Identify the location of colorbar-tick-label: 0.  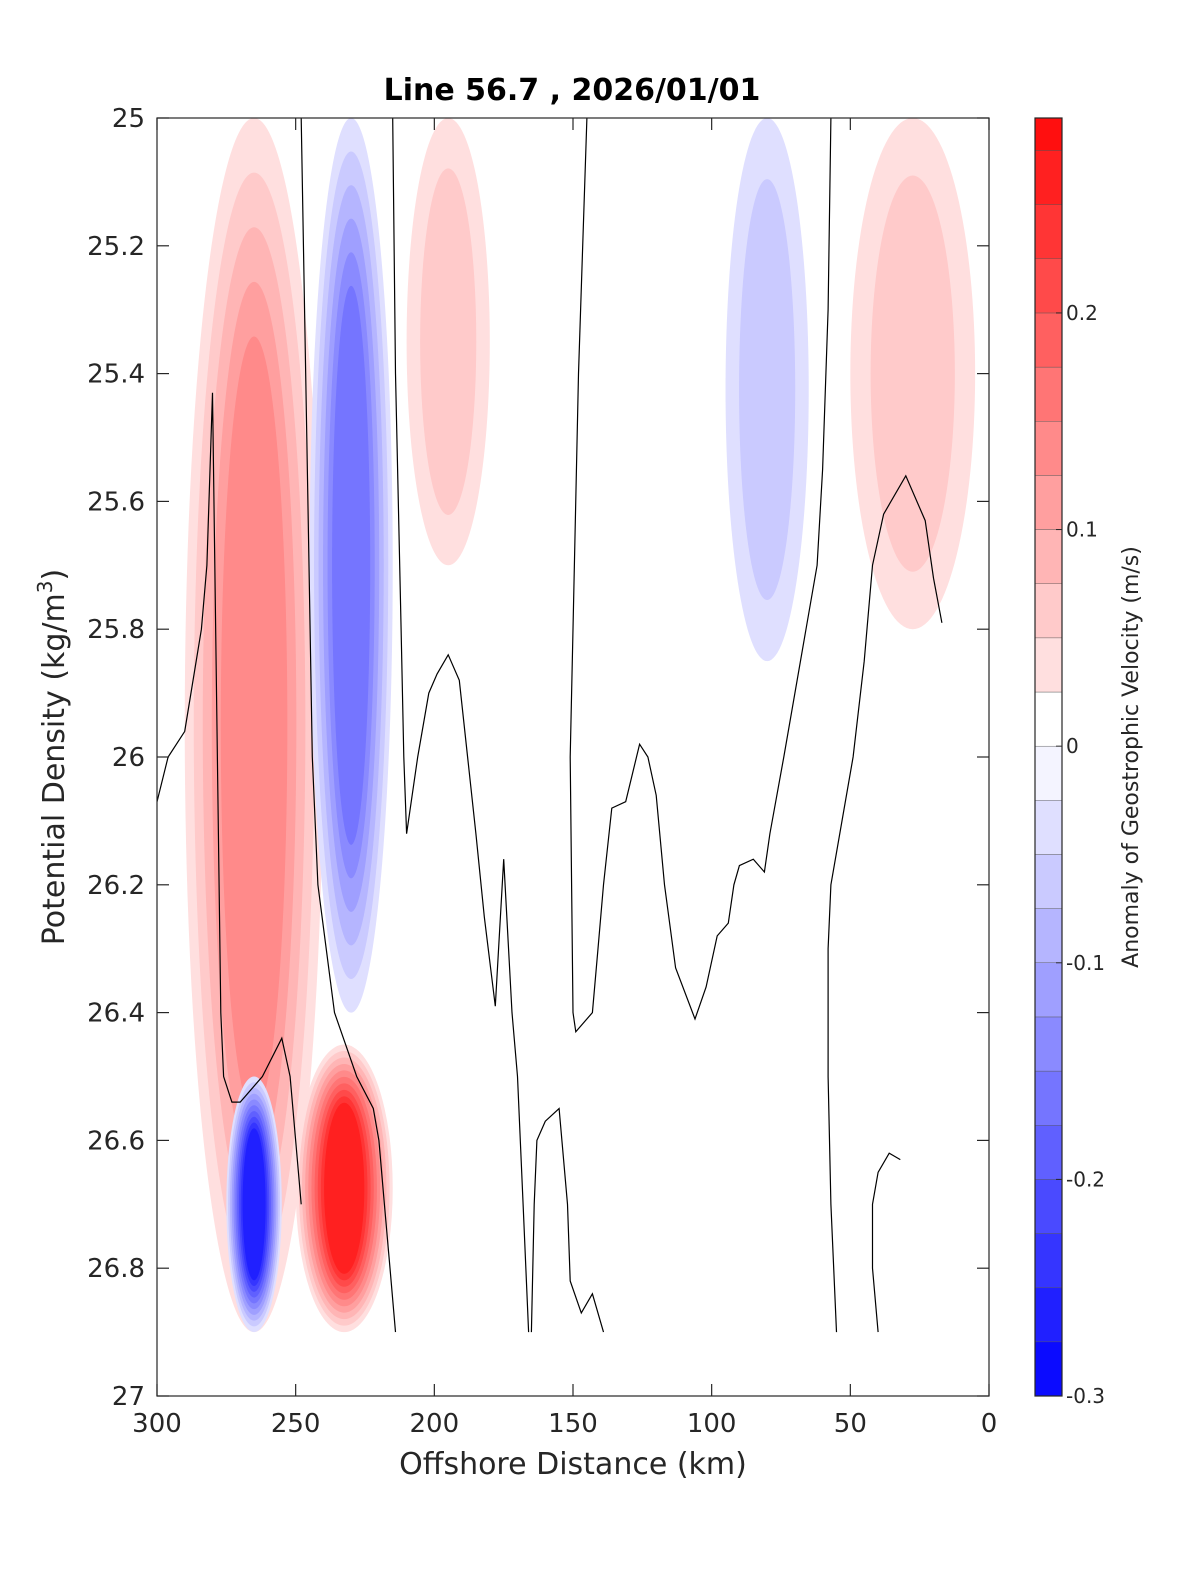
(1072, 746).